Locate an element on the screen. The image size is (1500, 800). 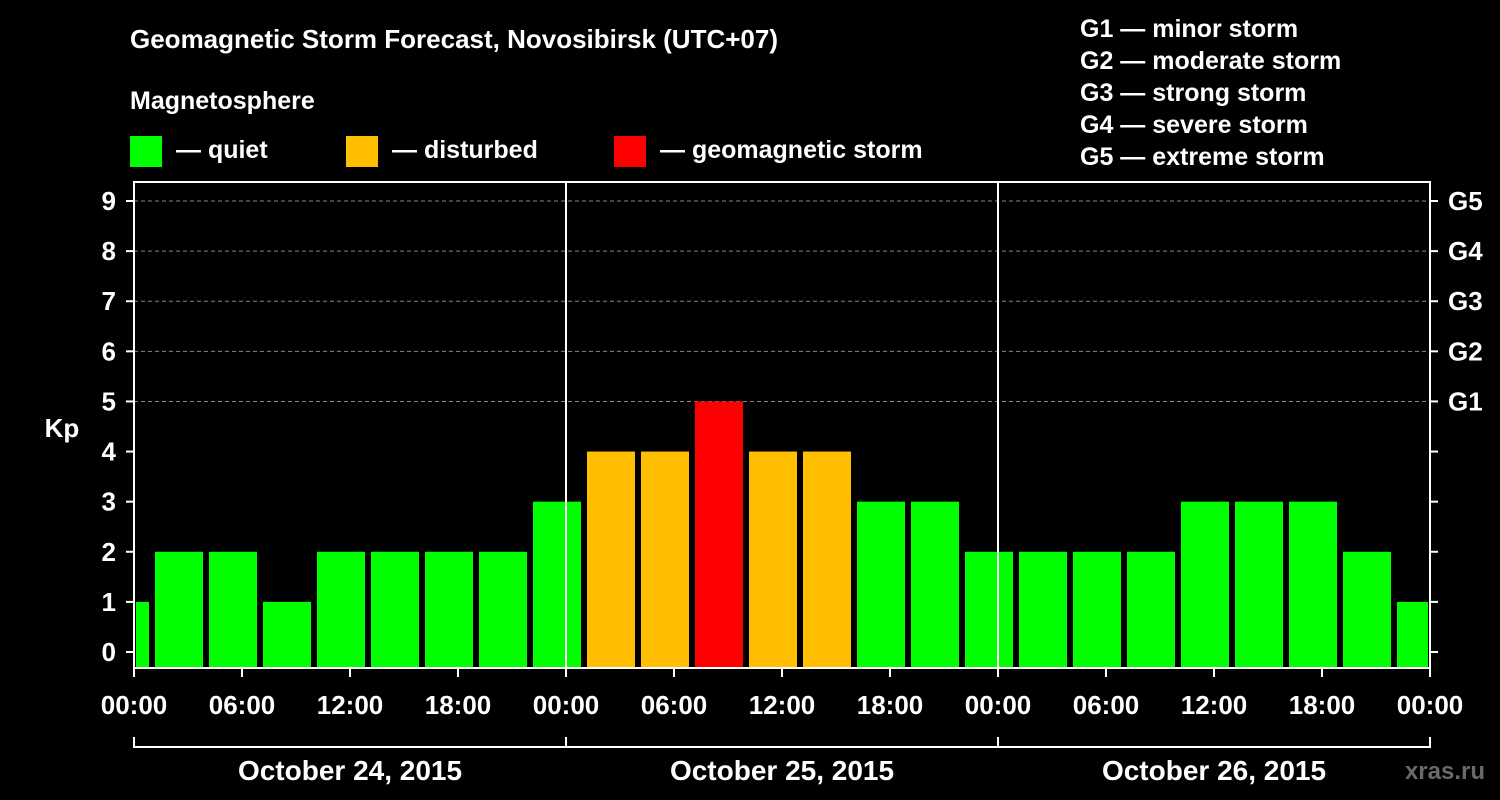
storm-scale-item: G5 — extreme storm is located at coordinates (1202, 157).